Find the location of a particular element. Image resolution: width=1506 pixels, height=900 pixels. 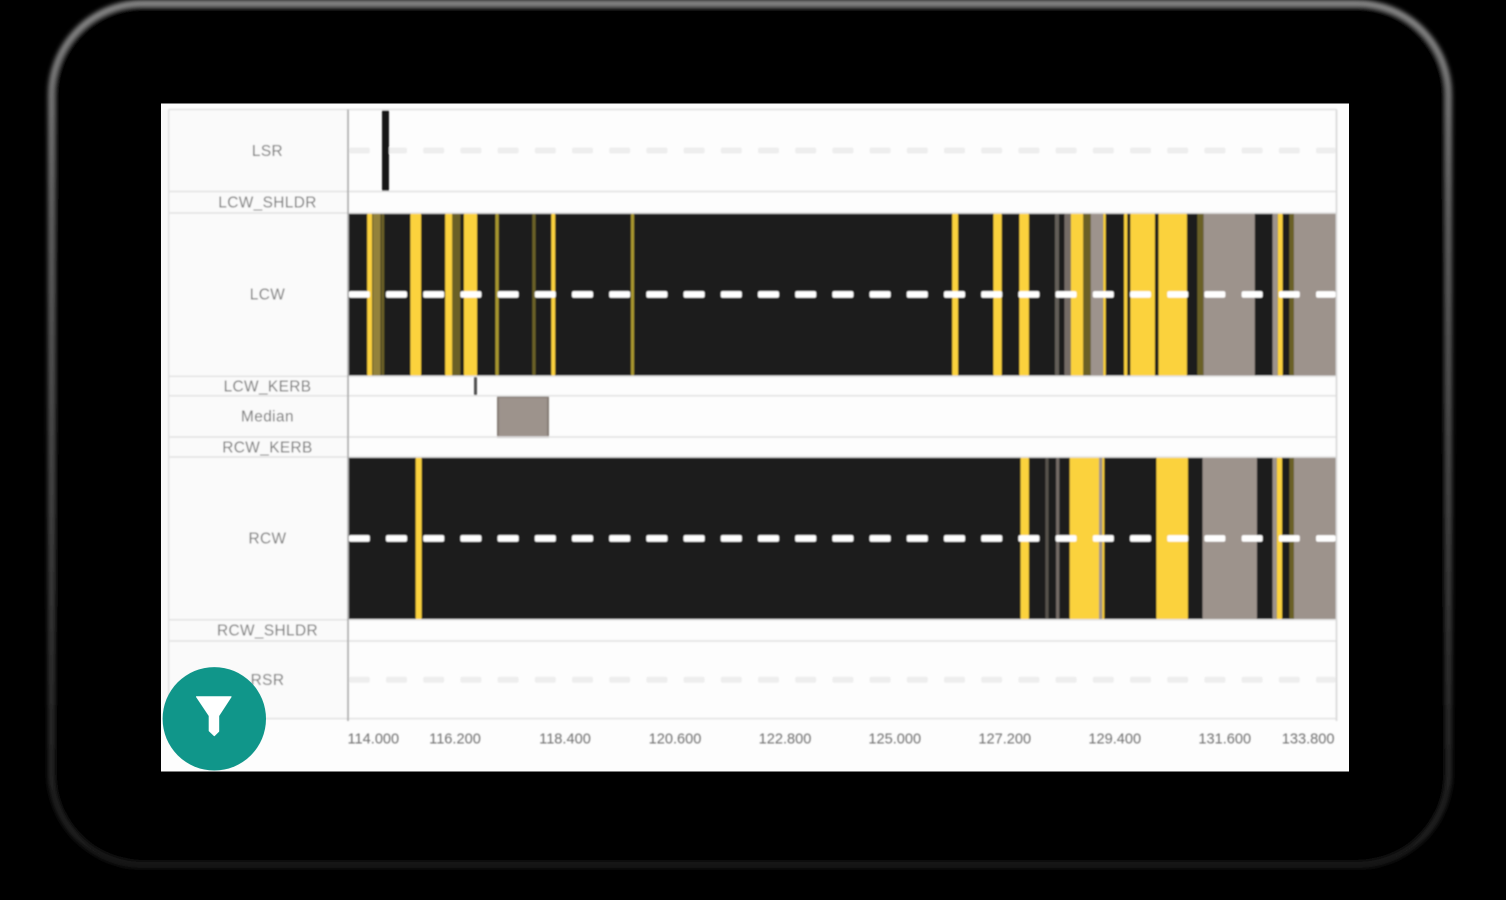

svg-text: RCW is located at coordinates (268, 539).